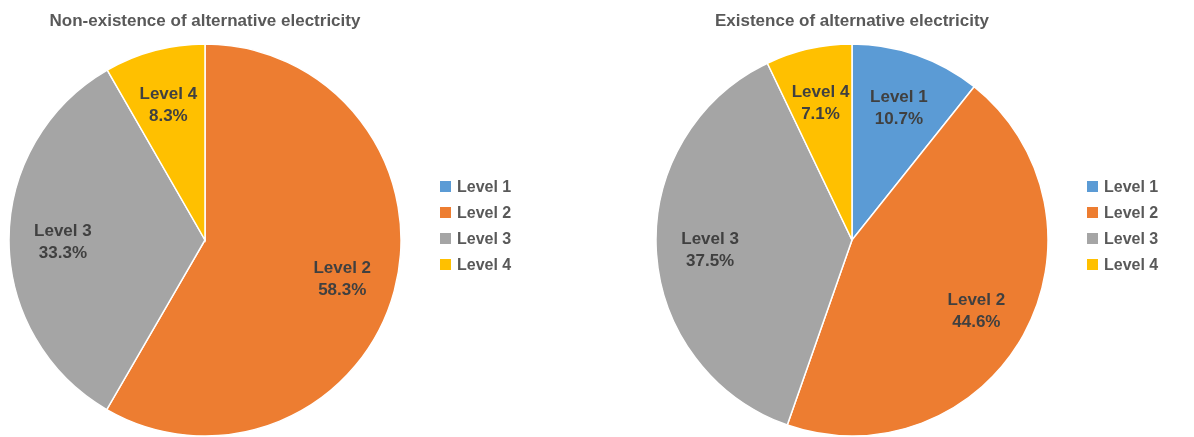 Image resolution: width=1194 pixels, height=437 pixels. I want to click on chart-title: Non-existence of alternative electricity, so click(205, 20).